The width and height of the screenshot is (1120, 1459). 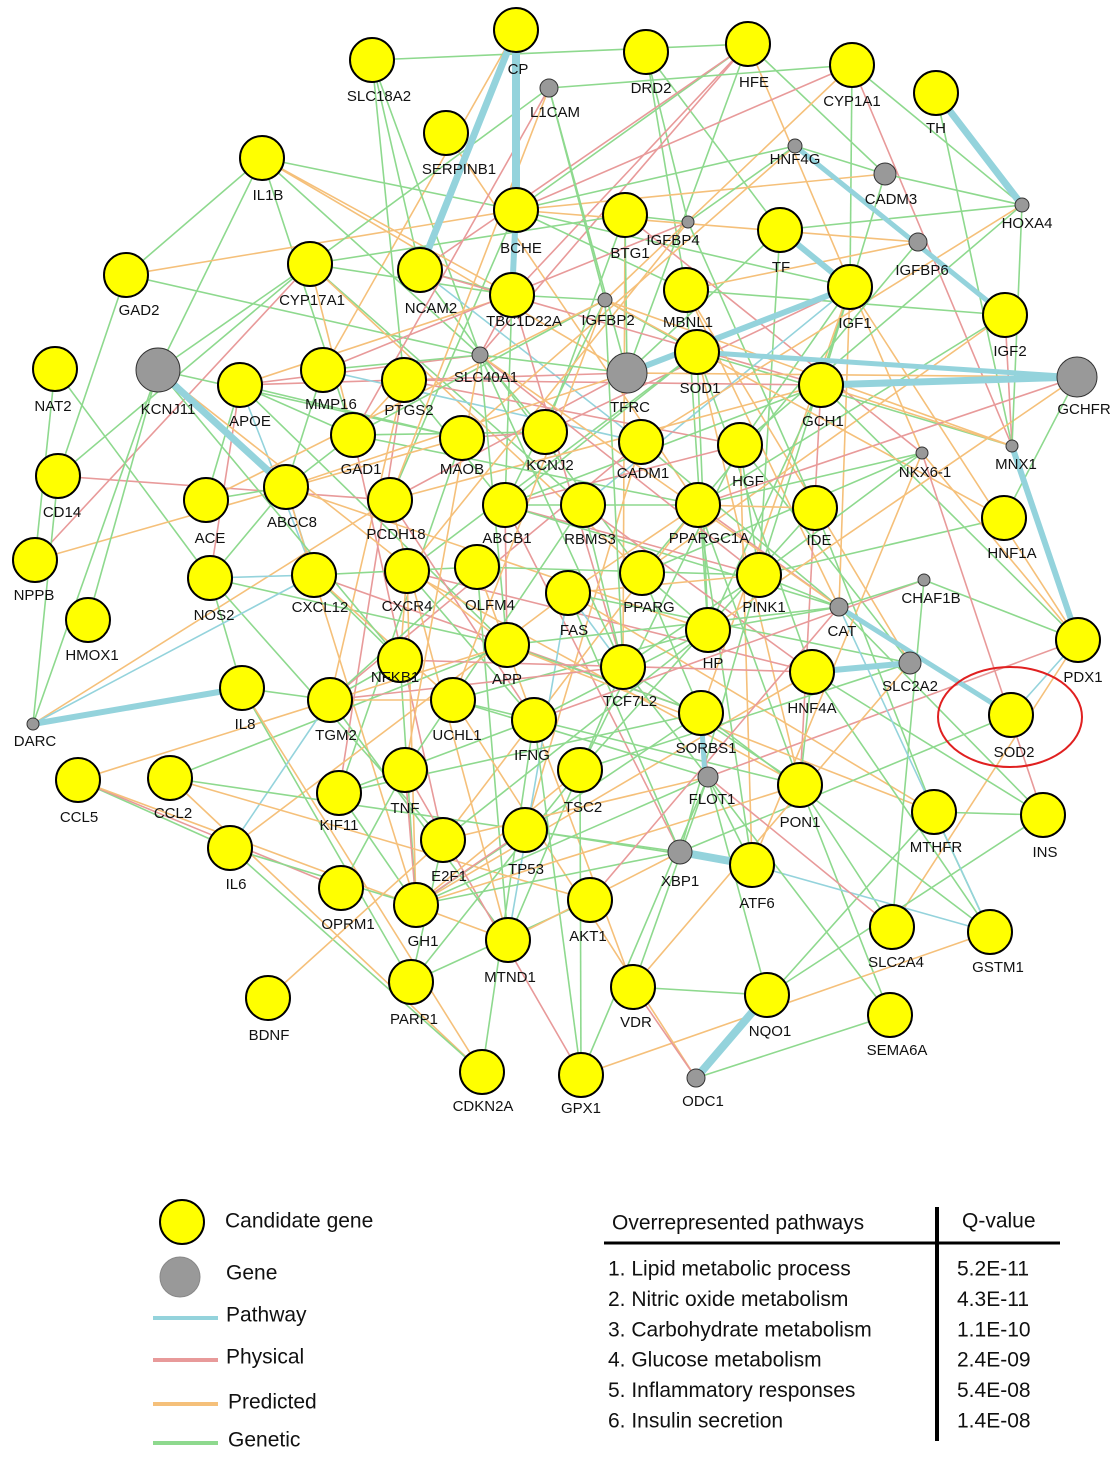 What do you see at coordinates (407, 606) in the screenshot?
I see `node-label: CXCR4` at bounding box center [407, 606].